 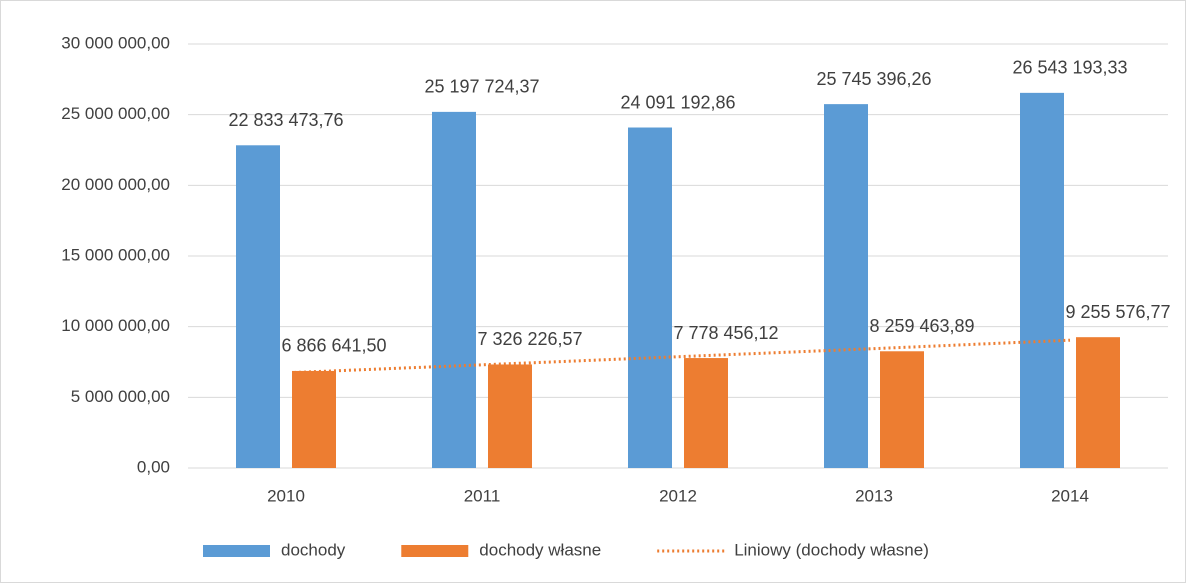 What do you see at coordinates (540, 549) in the screenshot?
I see `legend-label: dochody własne` at bounding box center [540, 549].